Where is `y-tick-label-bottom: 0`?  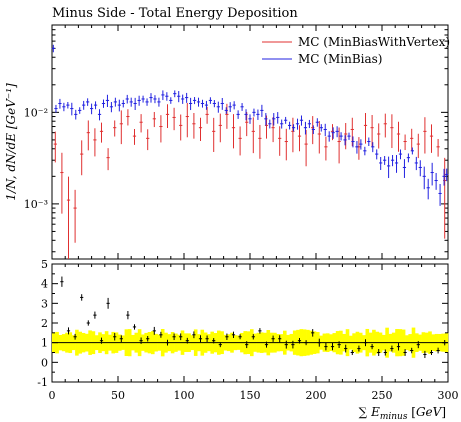
y-tick-label-bottom: 0 is located at coordinates (44, 362).